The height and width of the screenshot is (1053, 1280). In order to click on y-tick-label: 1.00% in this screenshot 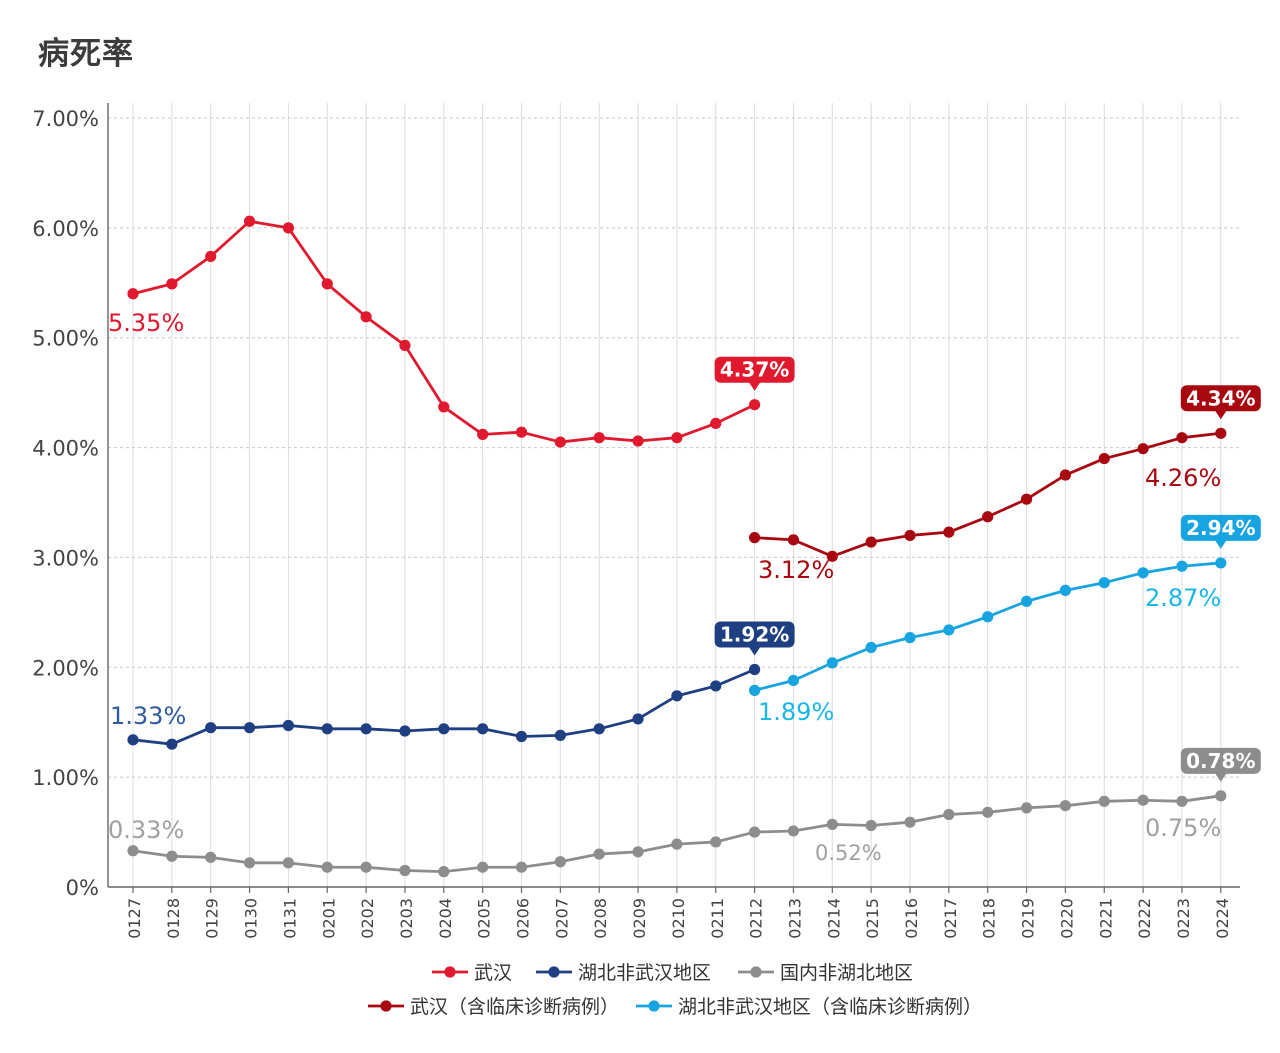, I will do `click(65, 778)`.